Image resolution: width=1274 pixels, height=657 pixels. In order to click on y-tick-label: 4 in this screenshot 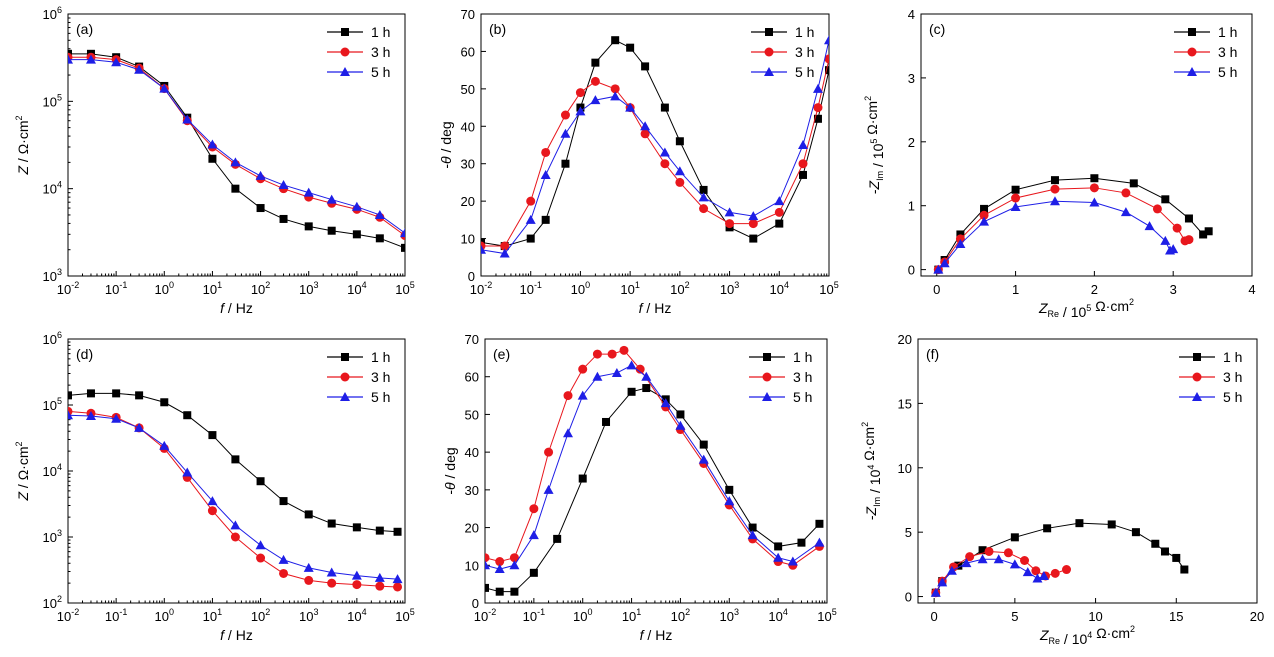, I will do `click(911, 14)`.